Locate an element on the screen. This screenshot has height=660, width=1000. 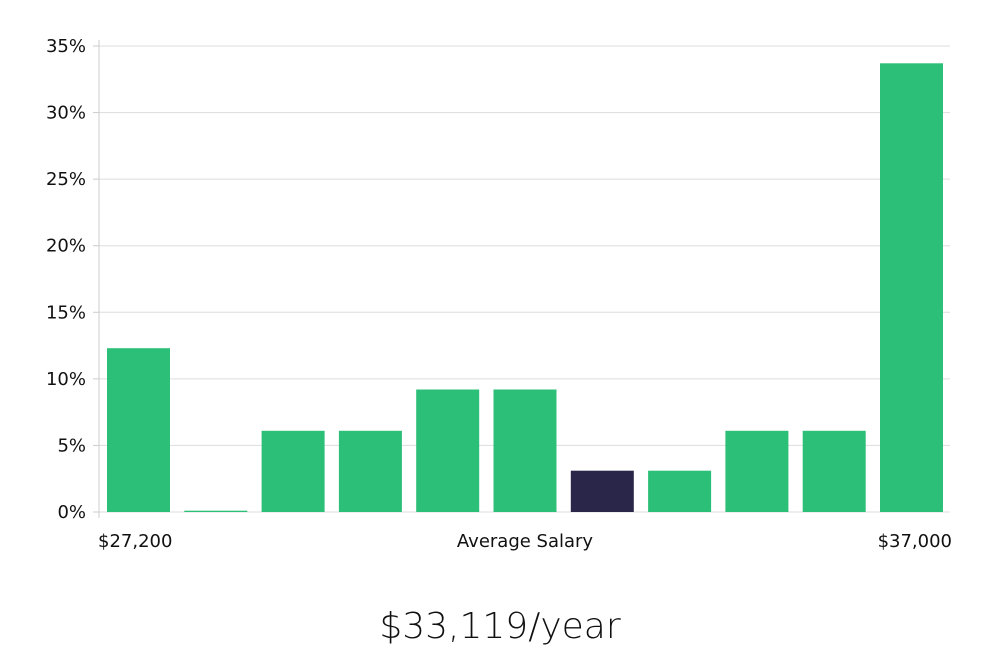
y-tick-label: 15% is located at coordinates (66, 312).